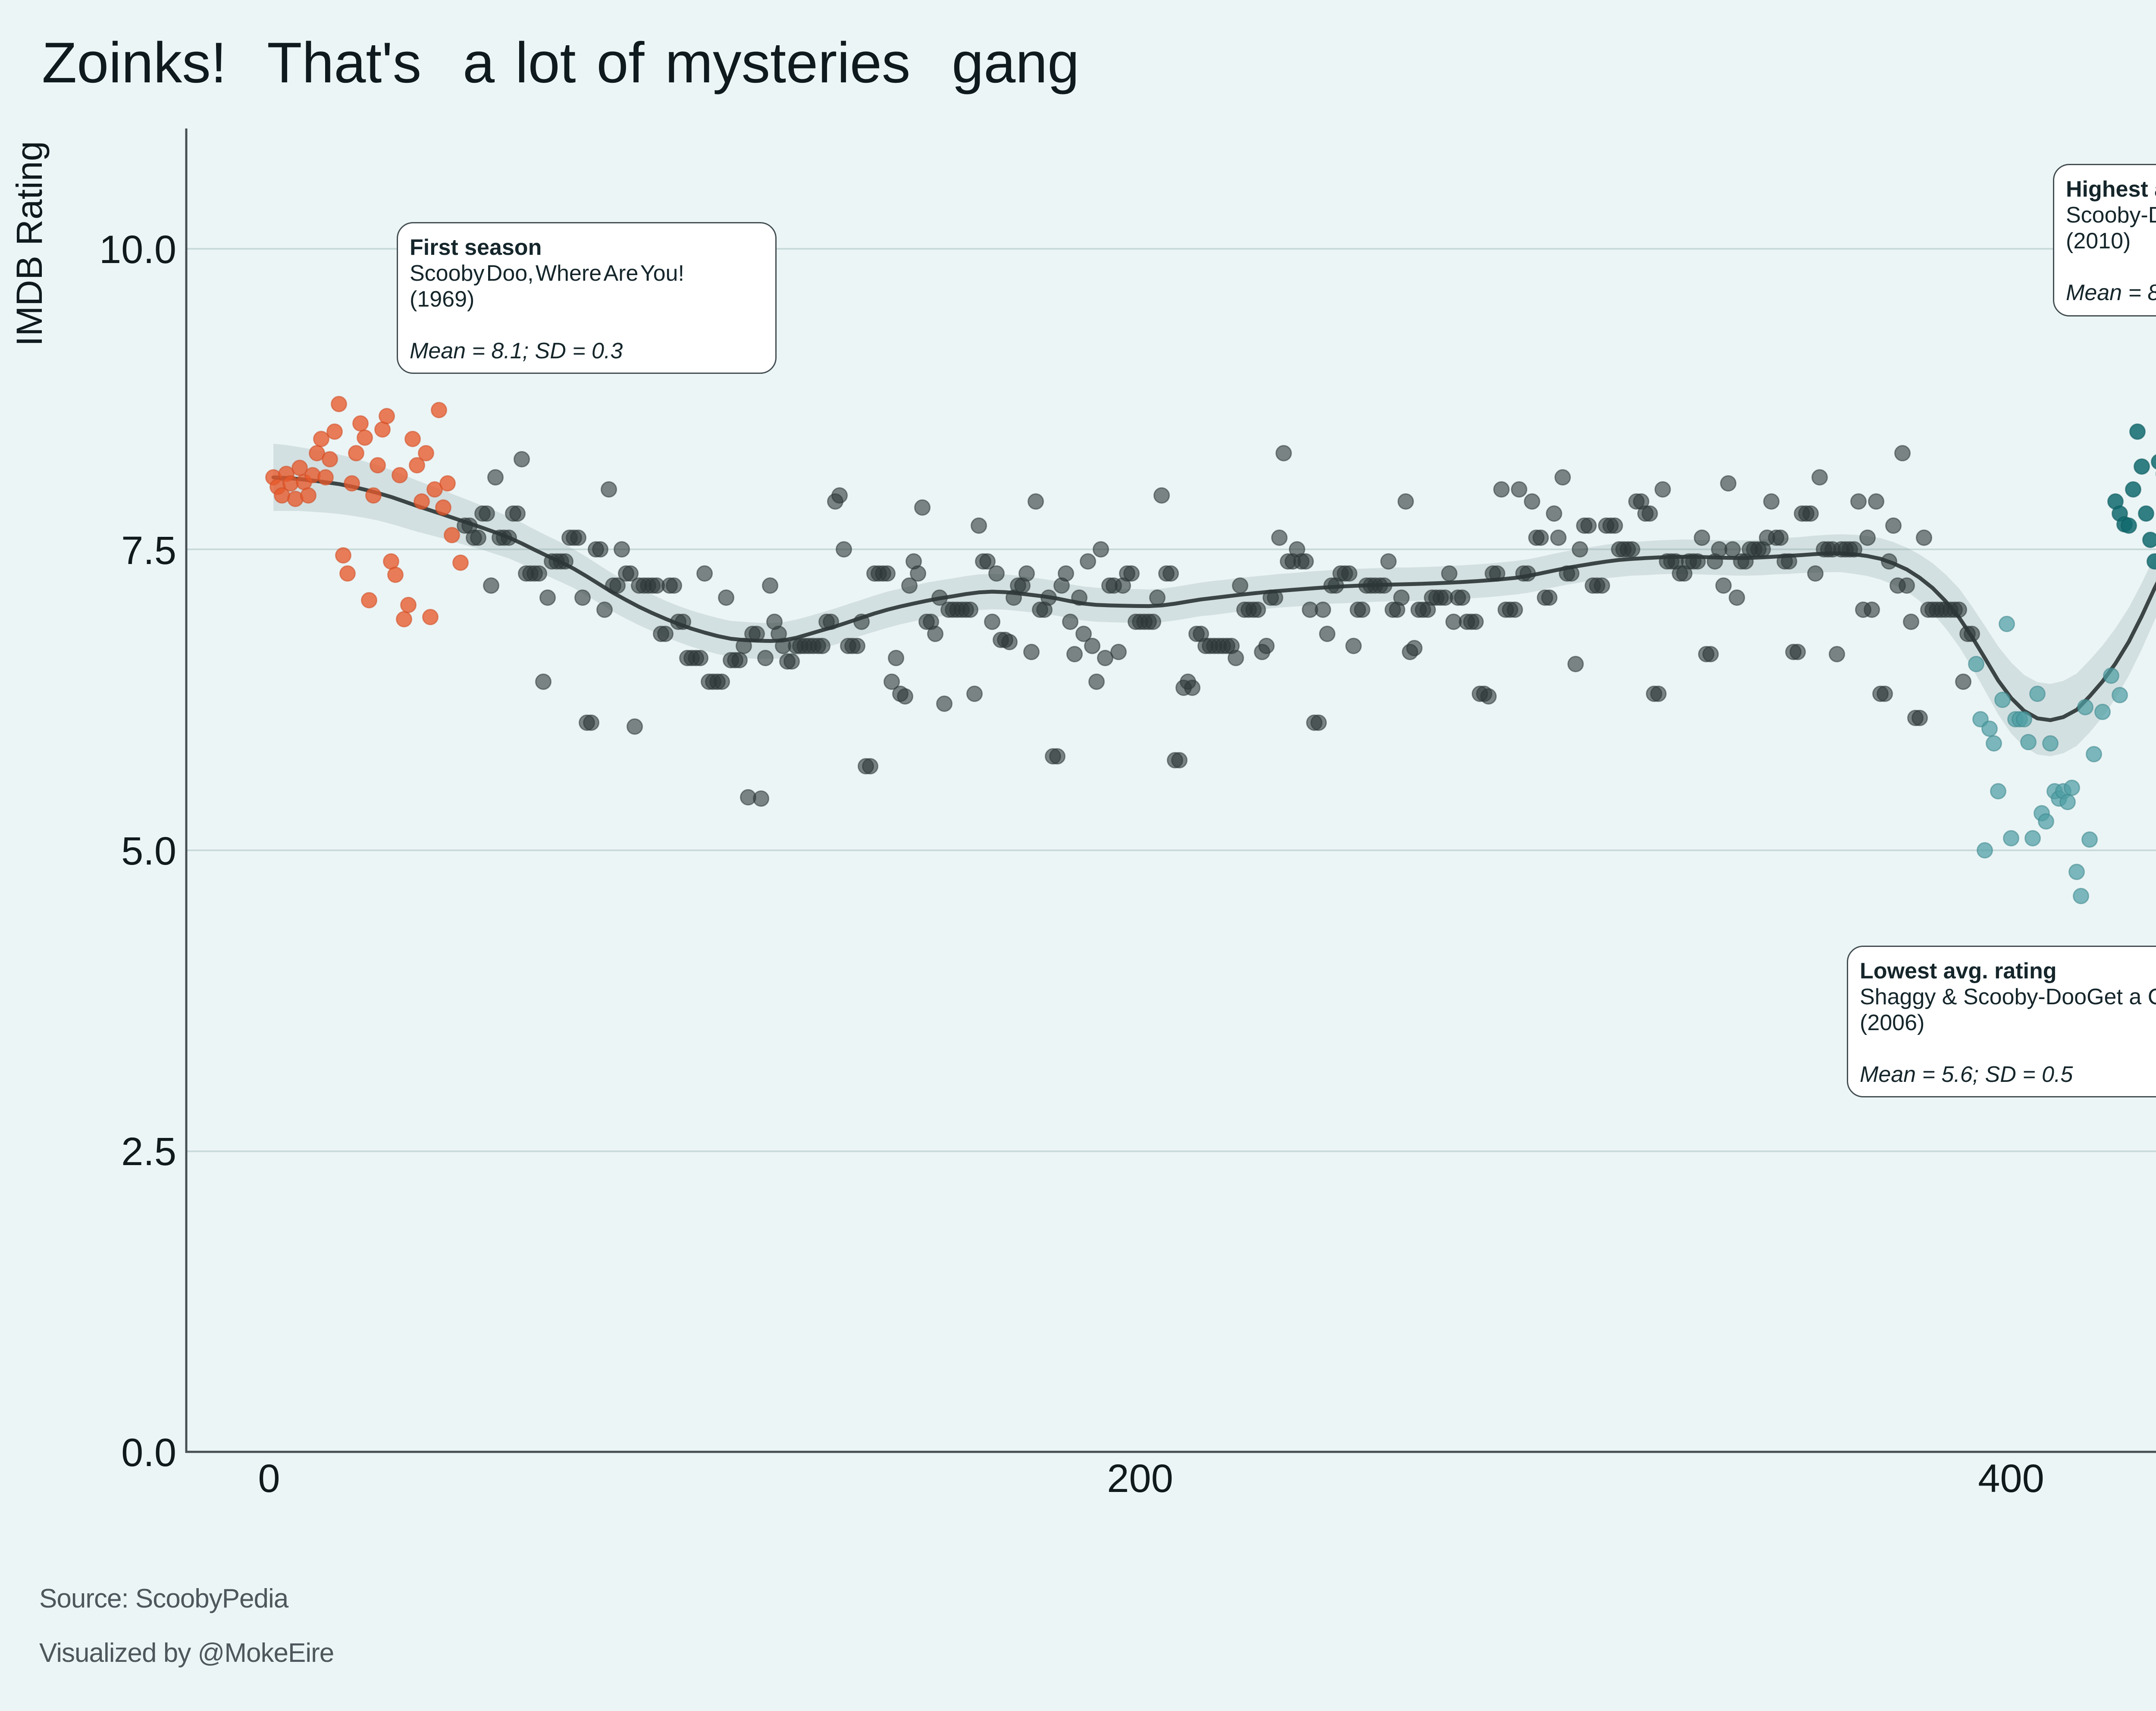 The image size is (2156, 1711). What do you see at coordinates (1140, 1479) in the screenshot?
I see `svg-text: 200` at bounding box center [1140, 1479].